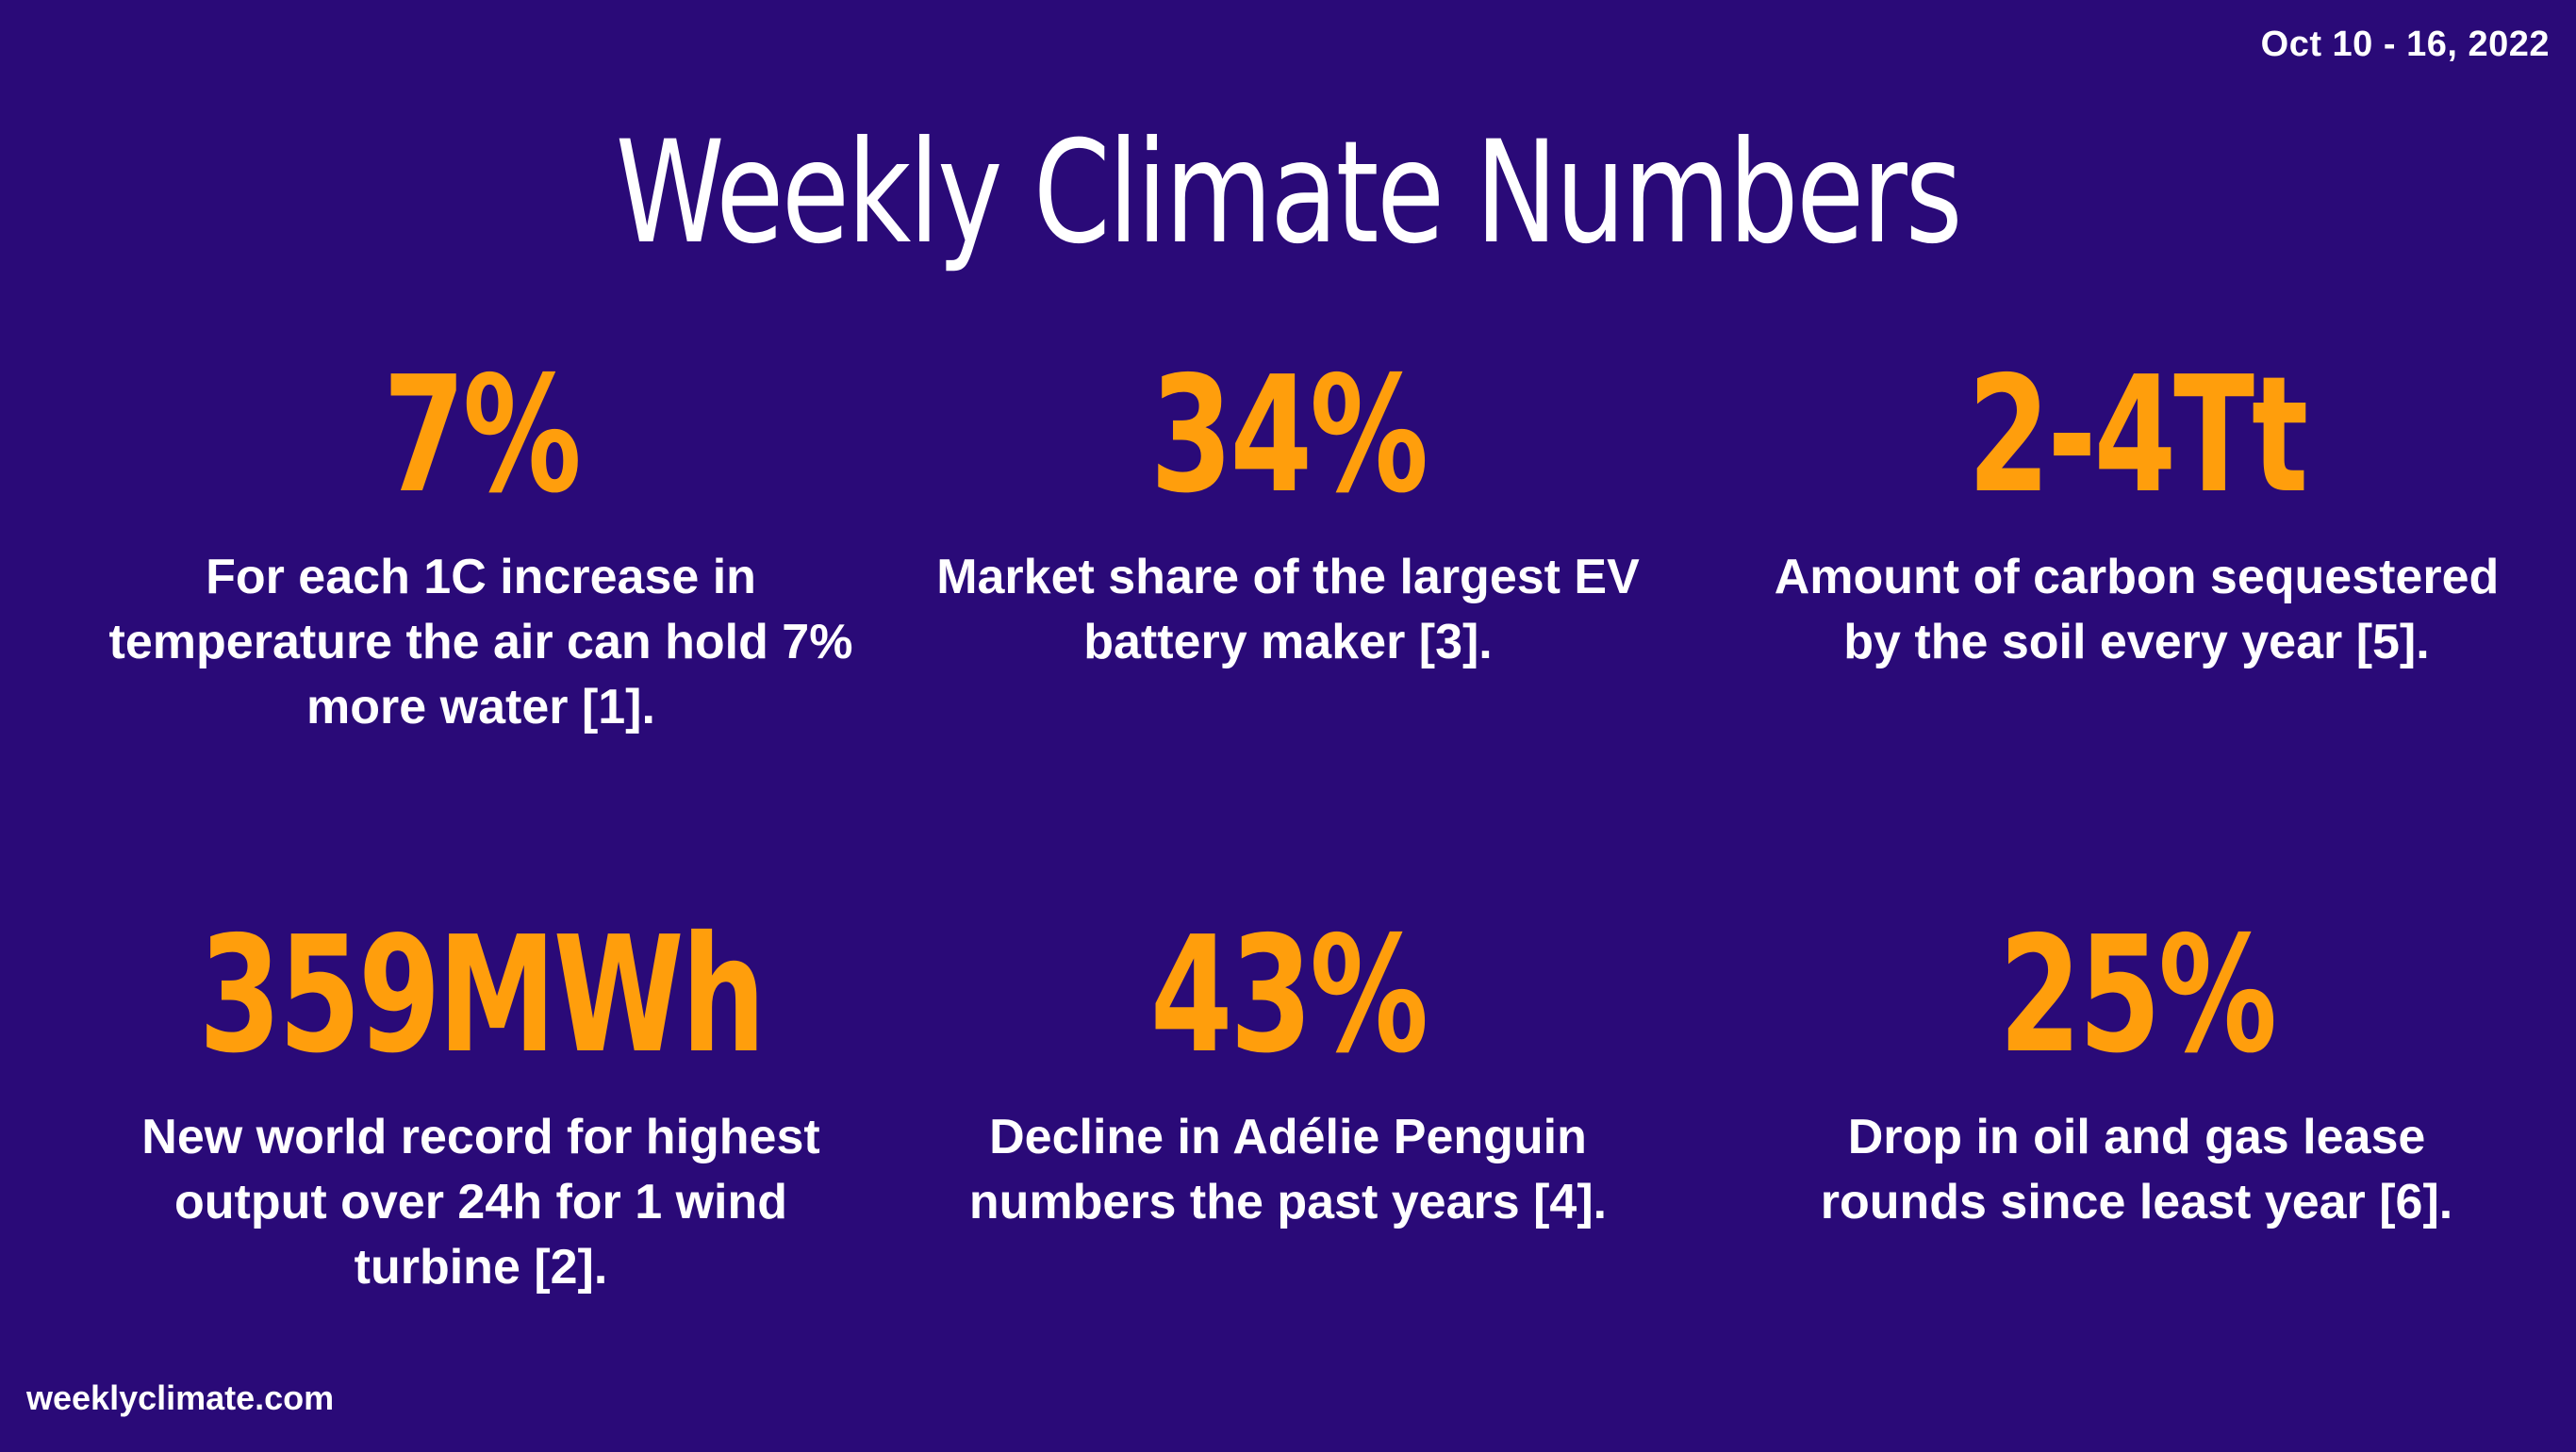  I want to click on page-title: Weekly Climate Numbers, so click(1289, 193).